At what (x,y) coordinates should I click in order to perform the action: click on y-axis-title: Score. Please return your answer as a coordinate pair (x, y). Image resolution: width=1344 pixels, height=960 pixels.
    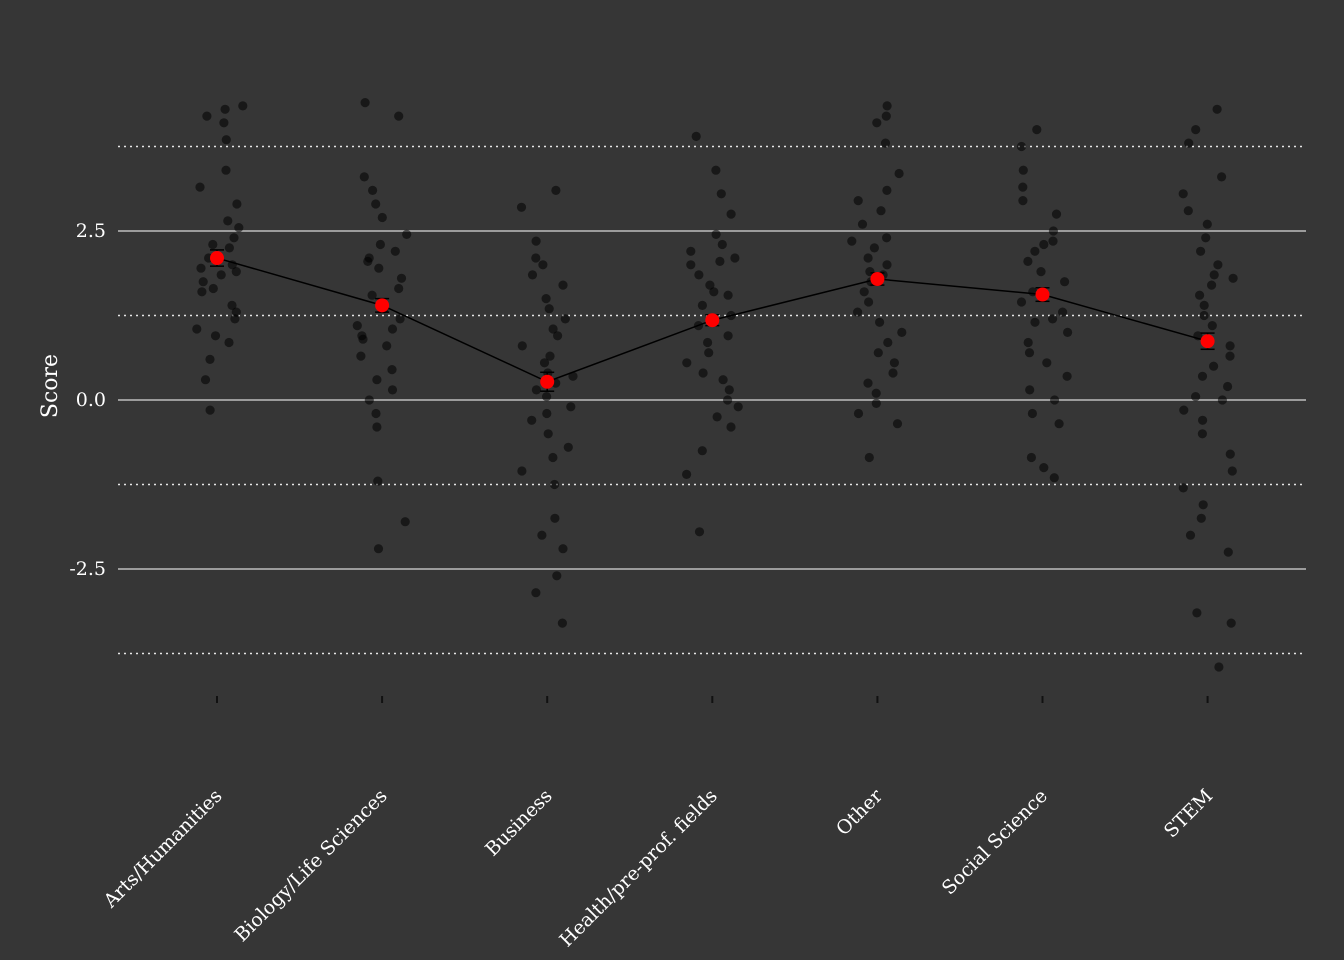
    Looking at the image, I should click on (50, 386).